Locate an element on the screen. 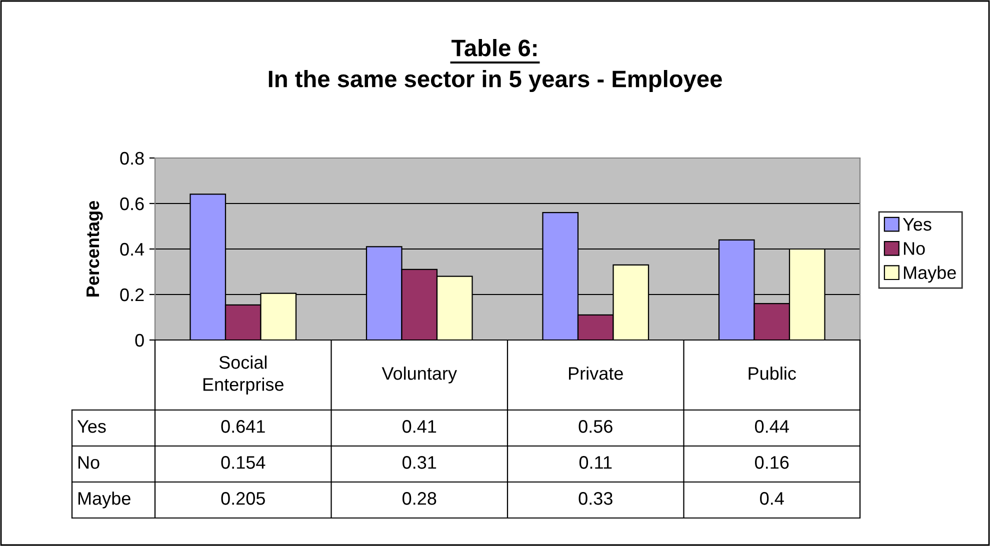  data-label: 0.154 is located at coordinates (243, 462).